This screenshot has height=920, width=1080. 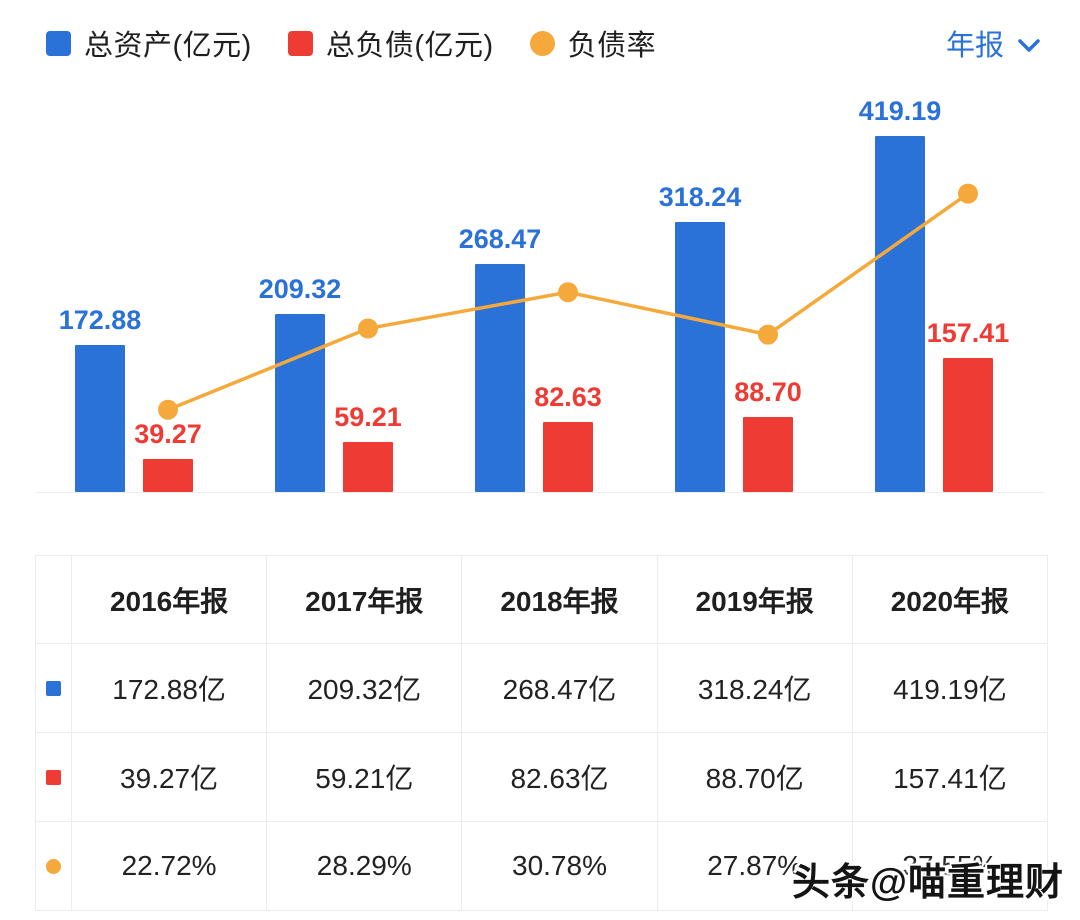 What do you see at coordinates (612, 46) in the screenshot?
I see `legend-label: 负债率` at bounding box center [612, 46].